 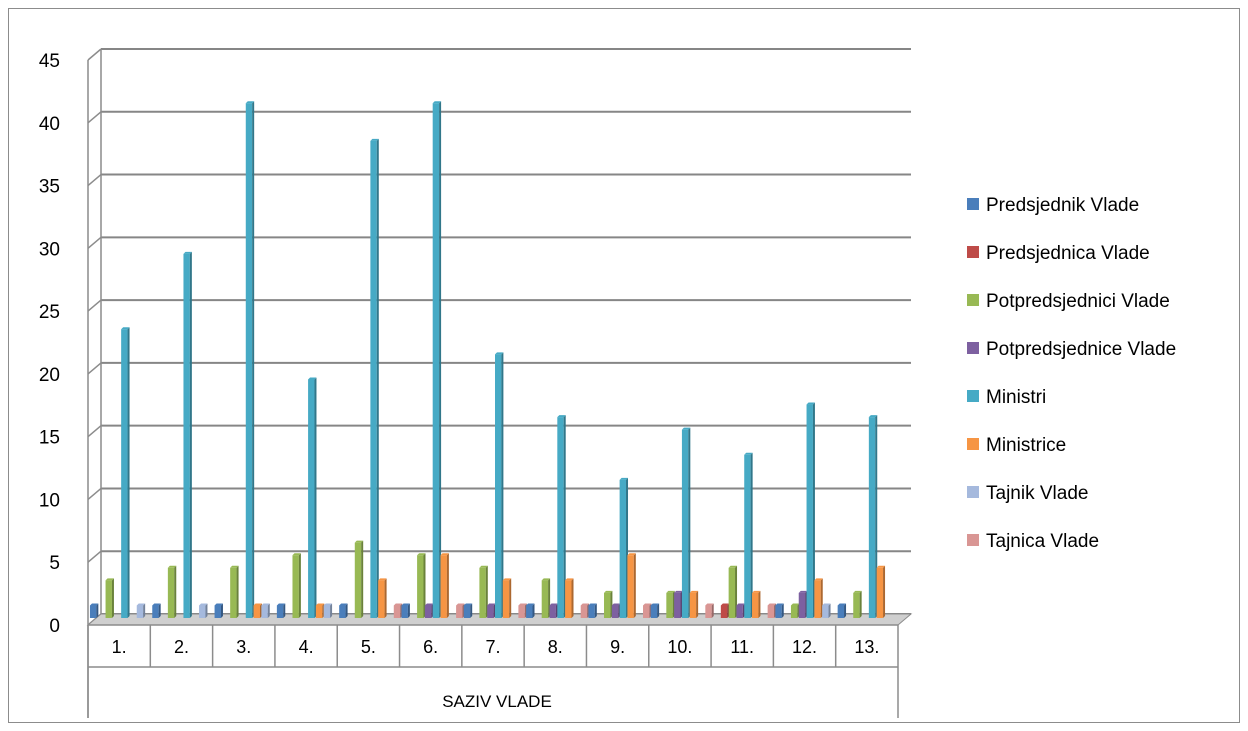 I want to click on x-tick-label: 4., so click(x=306, y=647).